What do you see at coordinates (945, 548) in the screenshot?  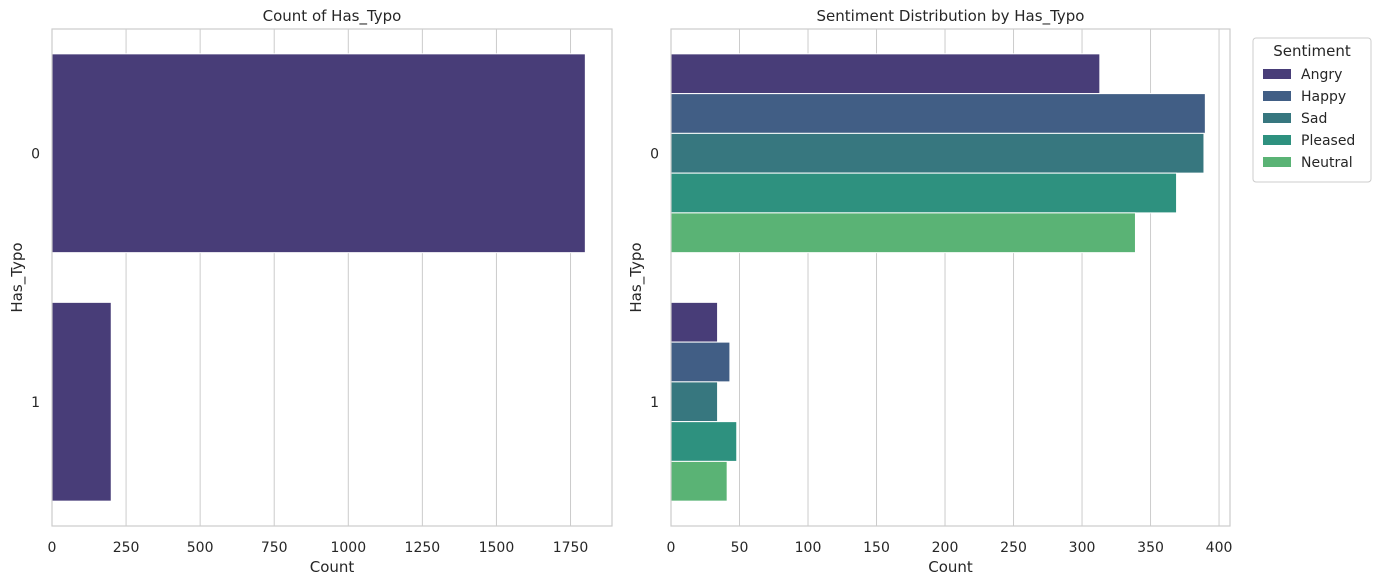 I see `x-tick-label: 200` at bounding box center [945, 548].